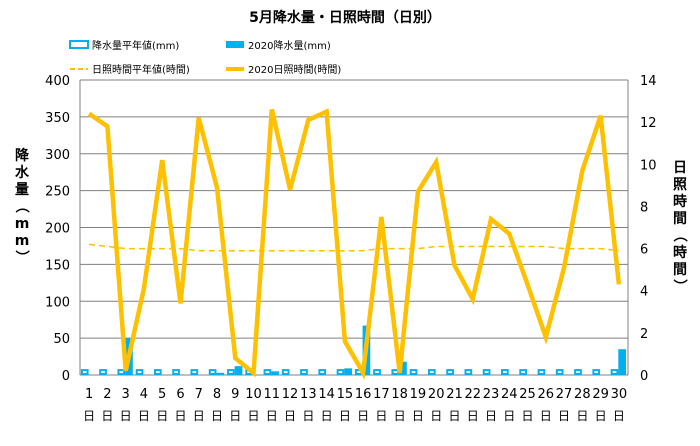  What do you see at coordinates (141, 69) in the screenshot?
I see `legend-label-normal-sun: 日照時間平年値(時間)` at bounding box center [141, 69].